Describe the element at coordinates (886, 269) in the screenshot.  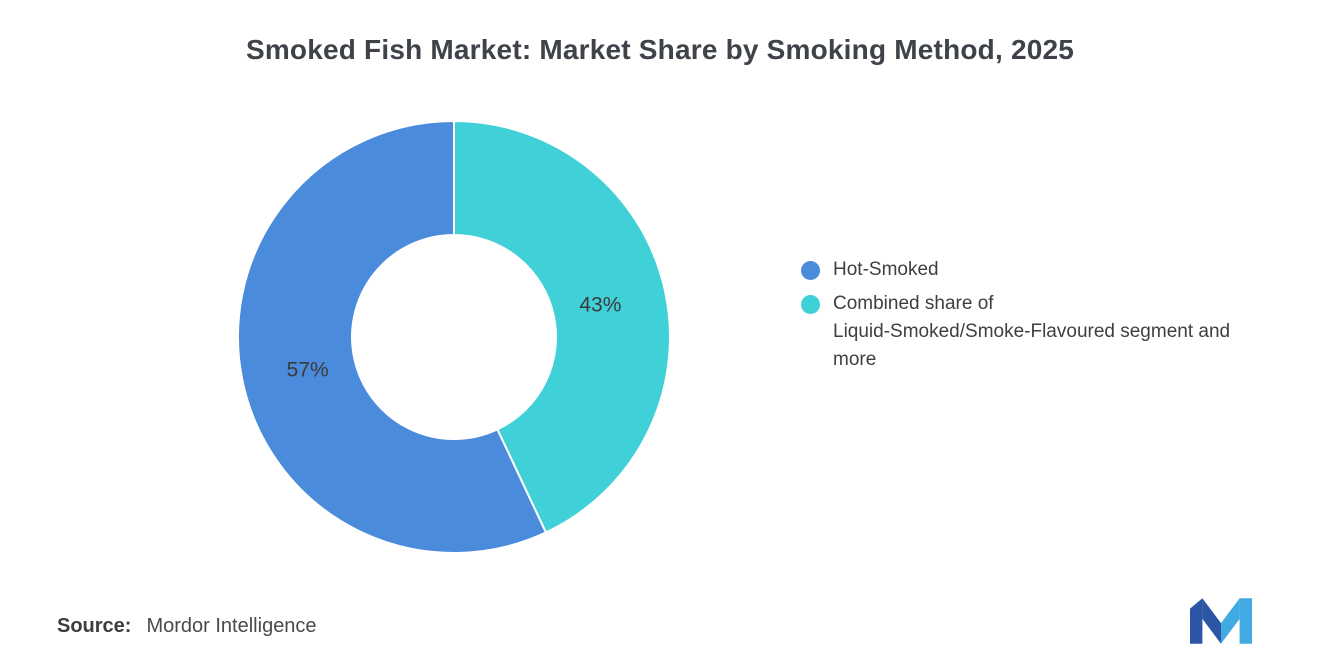
I see `legend-label-hot-smoked: Hot-Smoked` at that location.